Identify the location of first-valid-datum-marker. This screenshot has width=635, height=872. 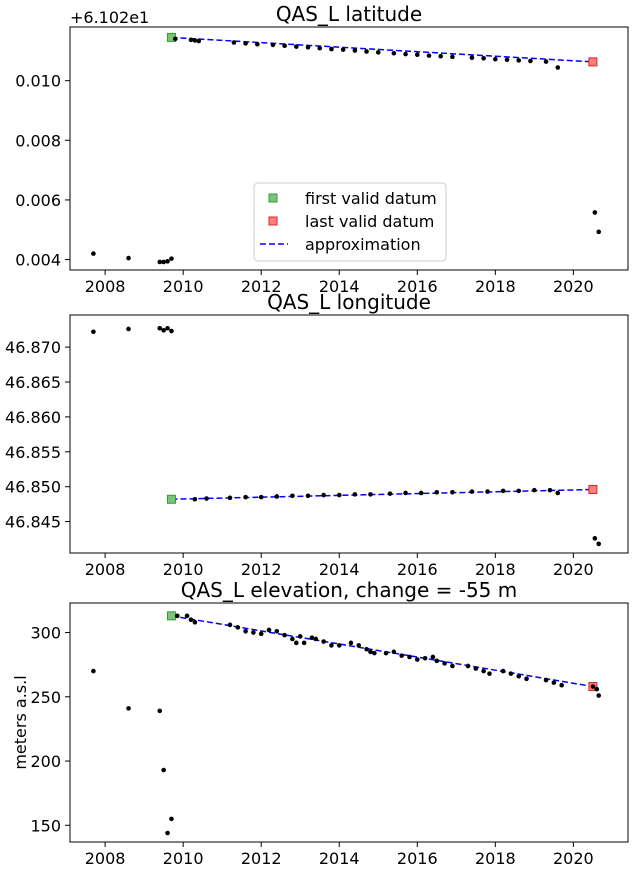
(171, 616).